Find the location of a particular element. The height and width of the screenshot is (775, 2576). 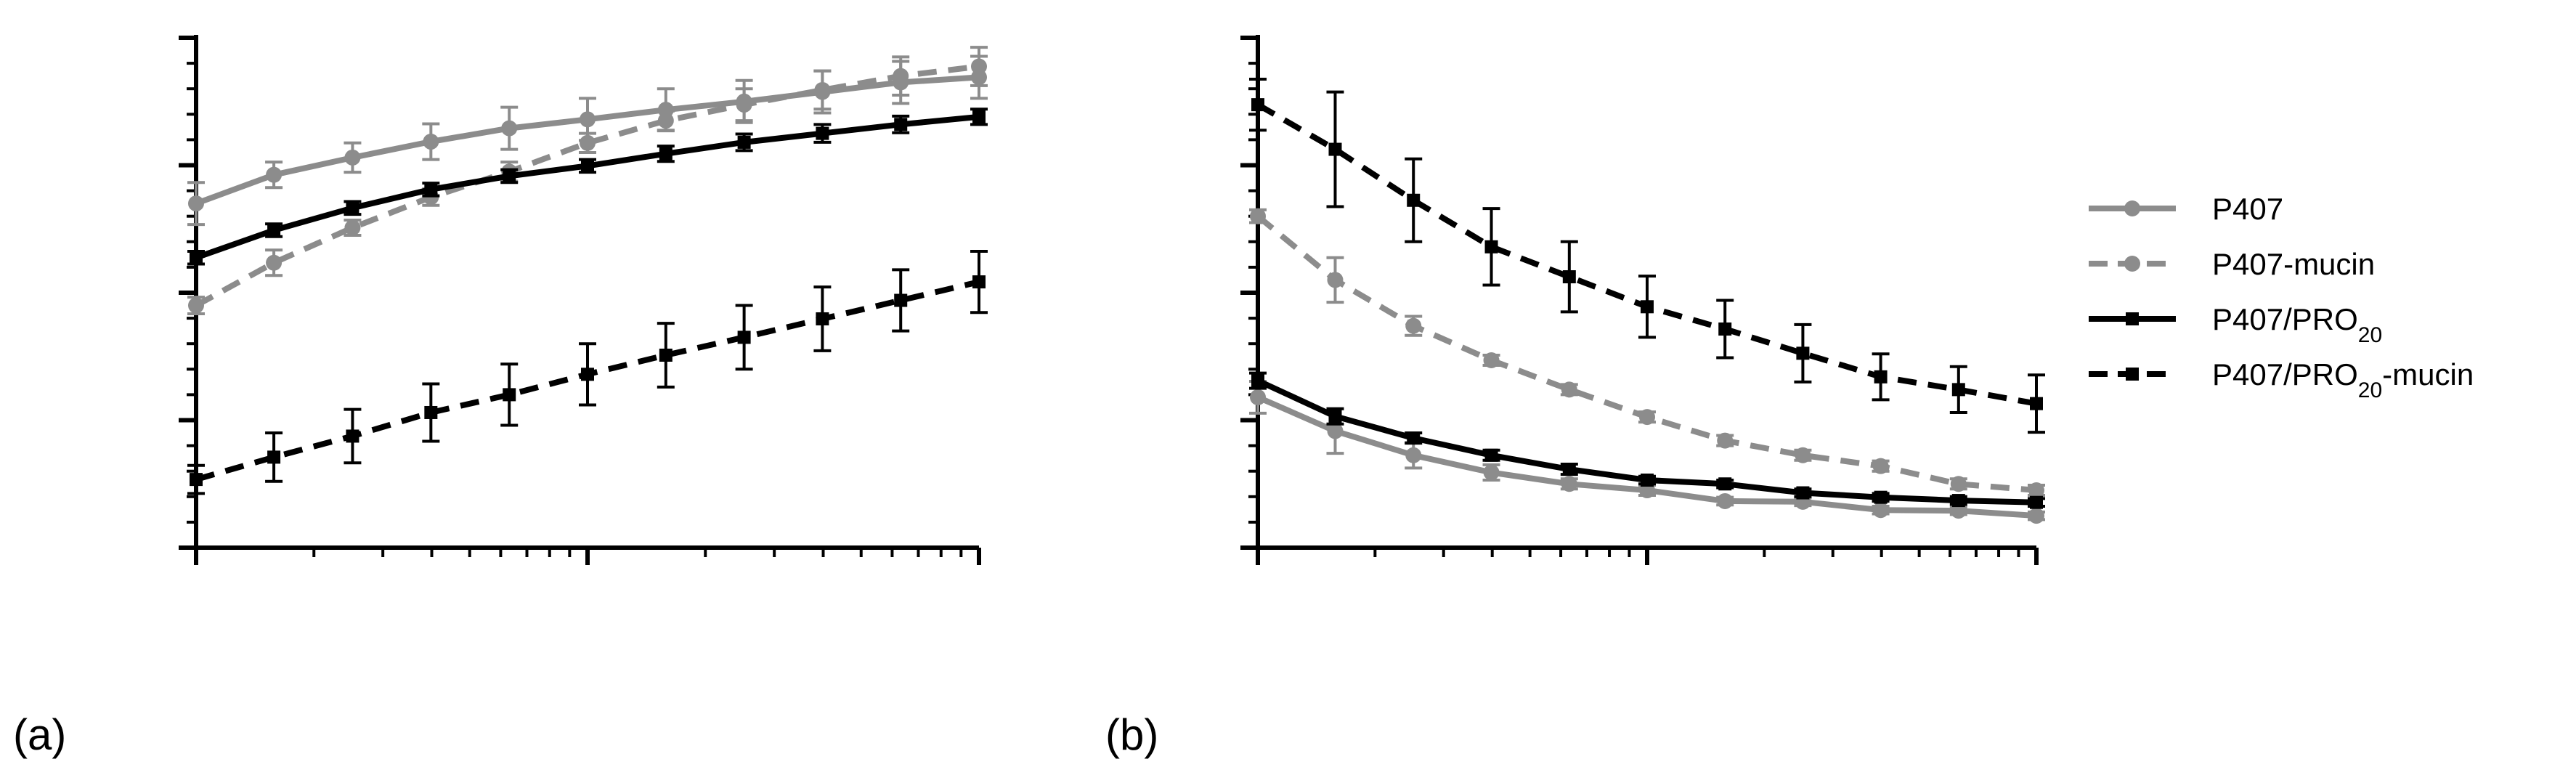

legend-item-p407: P407 is located at coordinates (2186, 209).